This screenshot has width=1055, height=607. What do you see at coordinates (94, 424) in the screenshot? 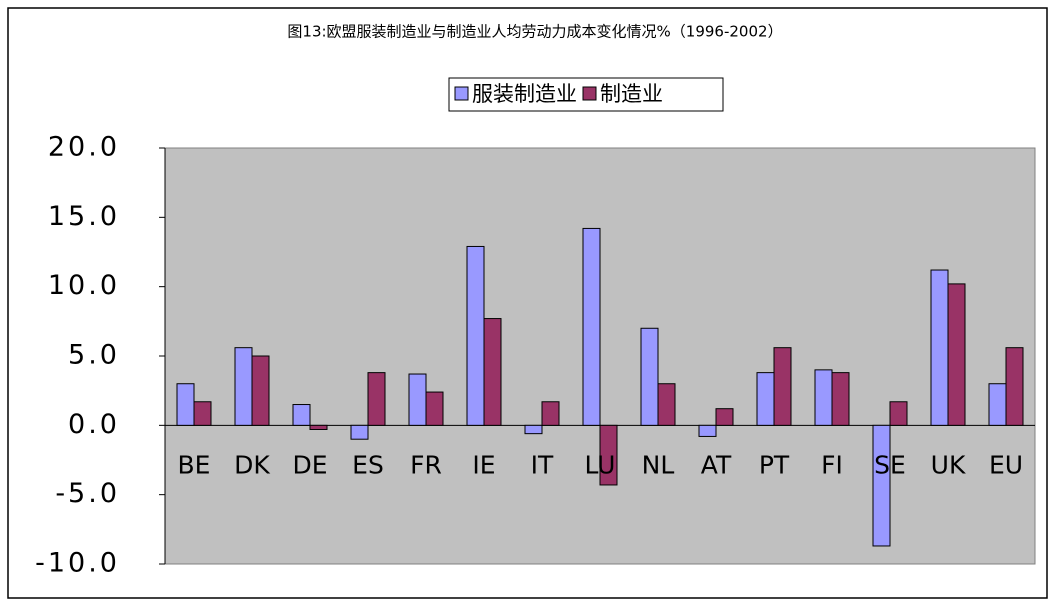
I see `y-tick-label: 0.0` at bounding box center [94, 424].